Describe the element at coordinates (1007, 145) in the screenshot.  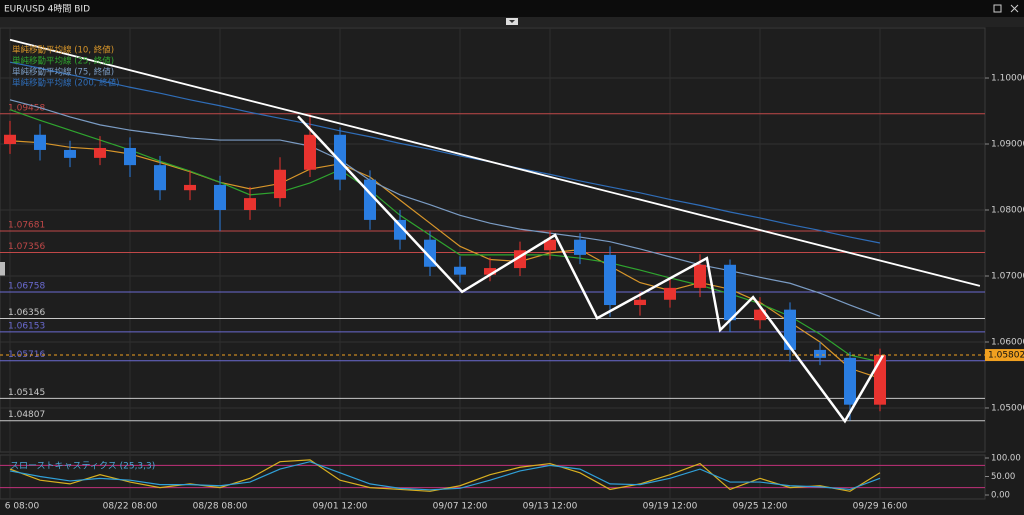
I see `y-tick-label: 1.09000` at that location.